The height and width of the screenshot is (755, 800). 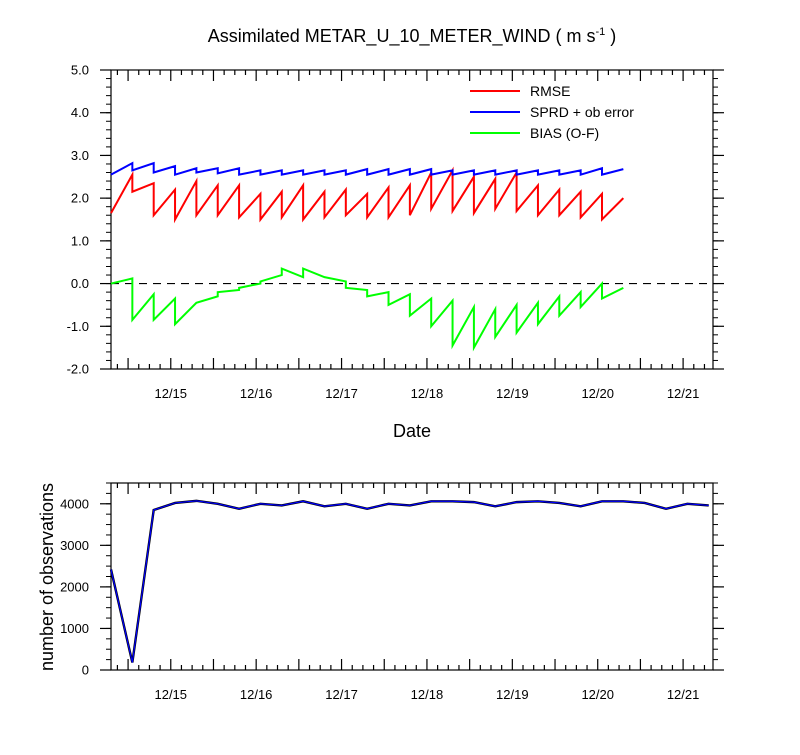 I want to click on top-y-tick-label: 0.0, so click(x=80, y=283).